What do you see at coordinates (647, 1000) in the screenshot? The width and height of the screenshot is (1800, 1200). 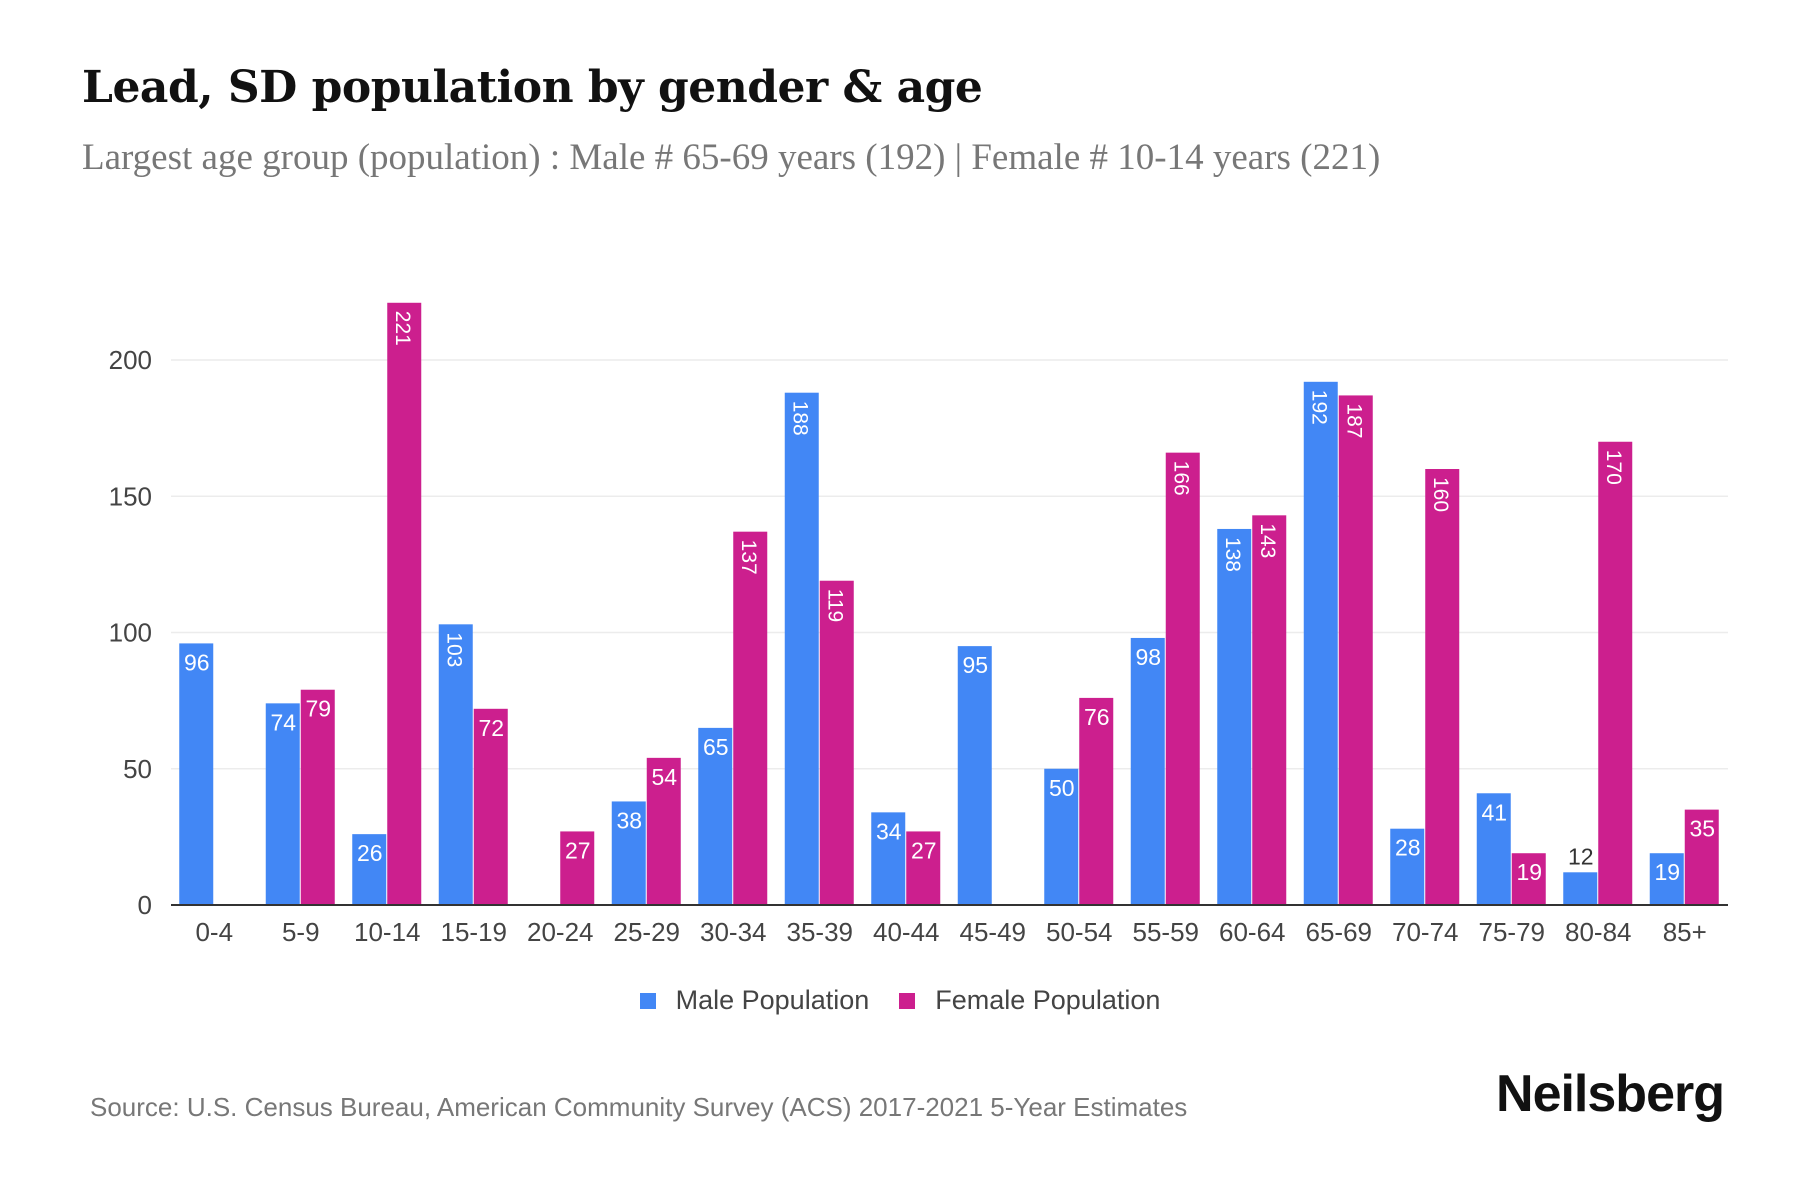 I see `legend-swatch-male` at bounding box center [647, 1000].